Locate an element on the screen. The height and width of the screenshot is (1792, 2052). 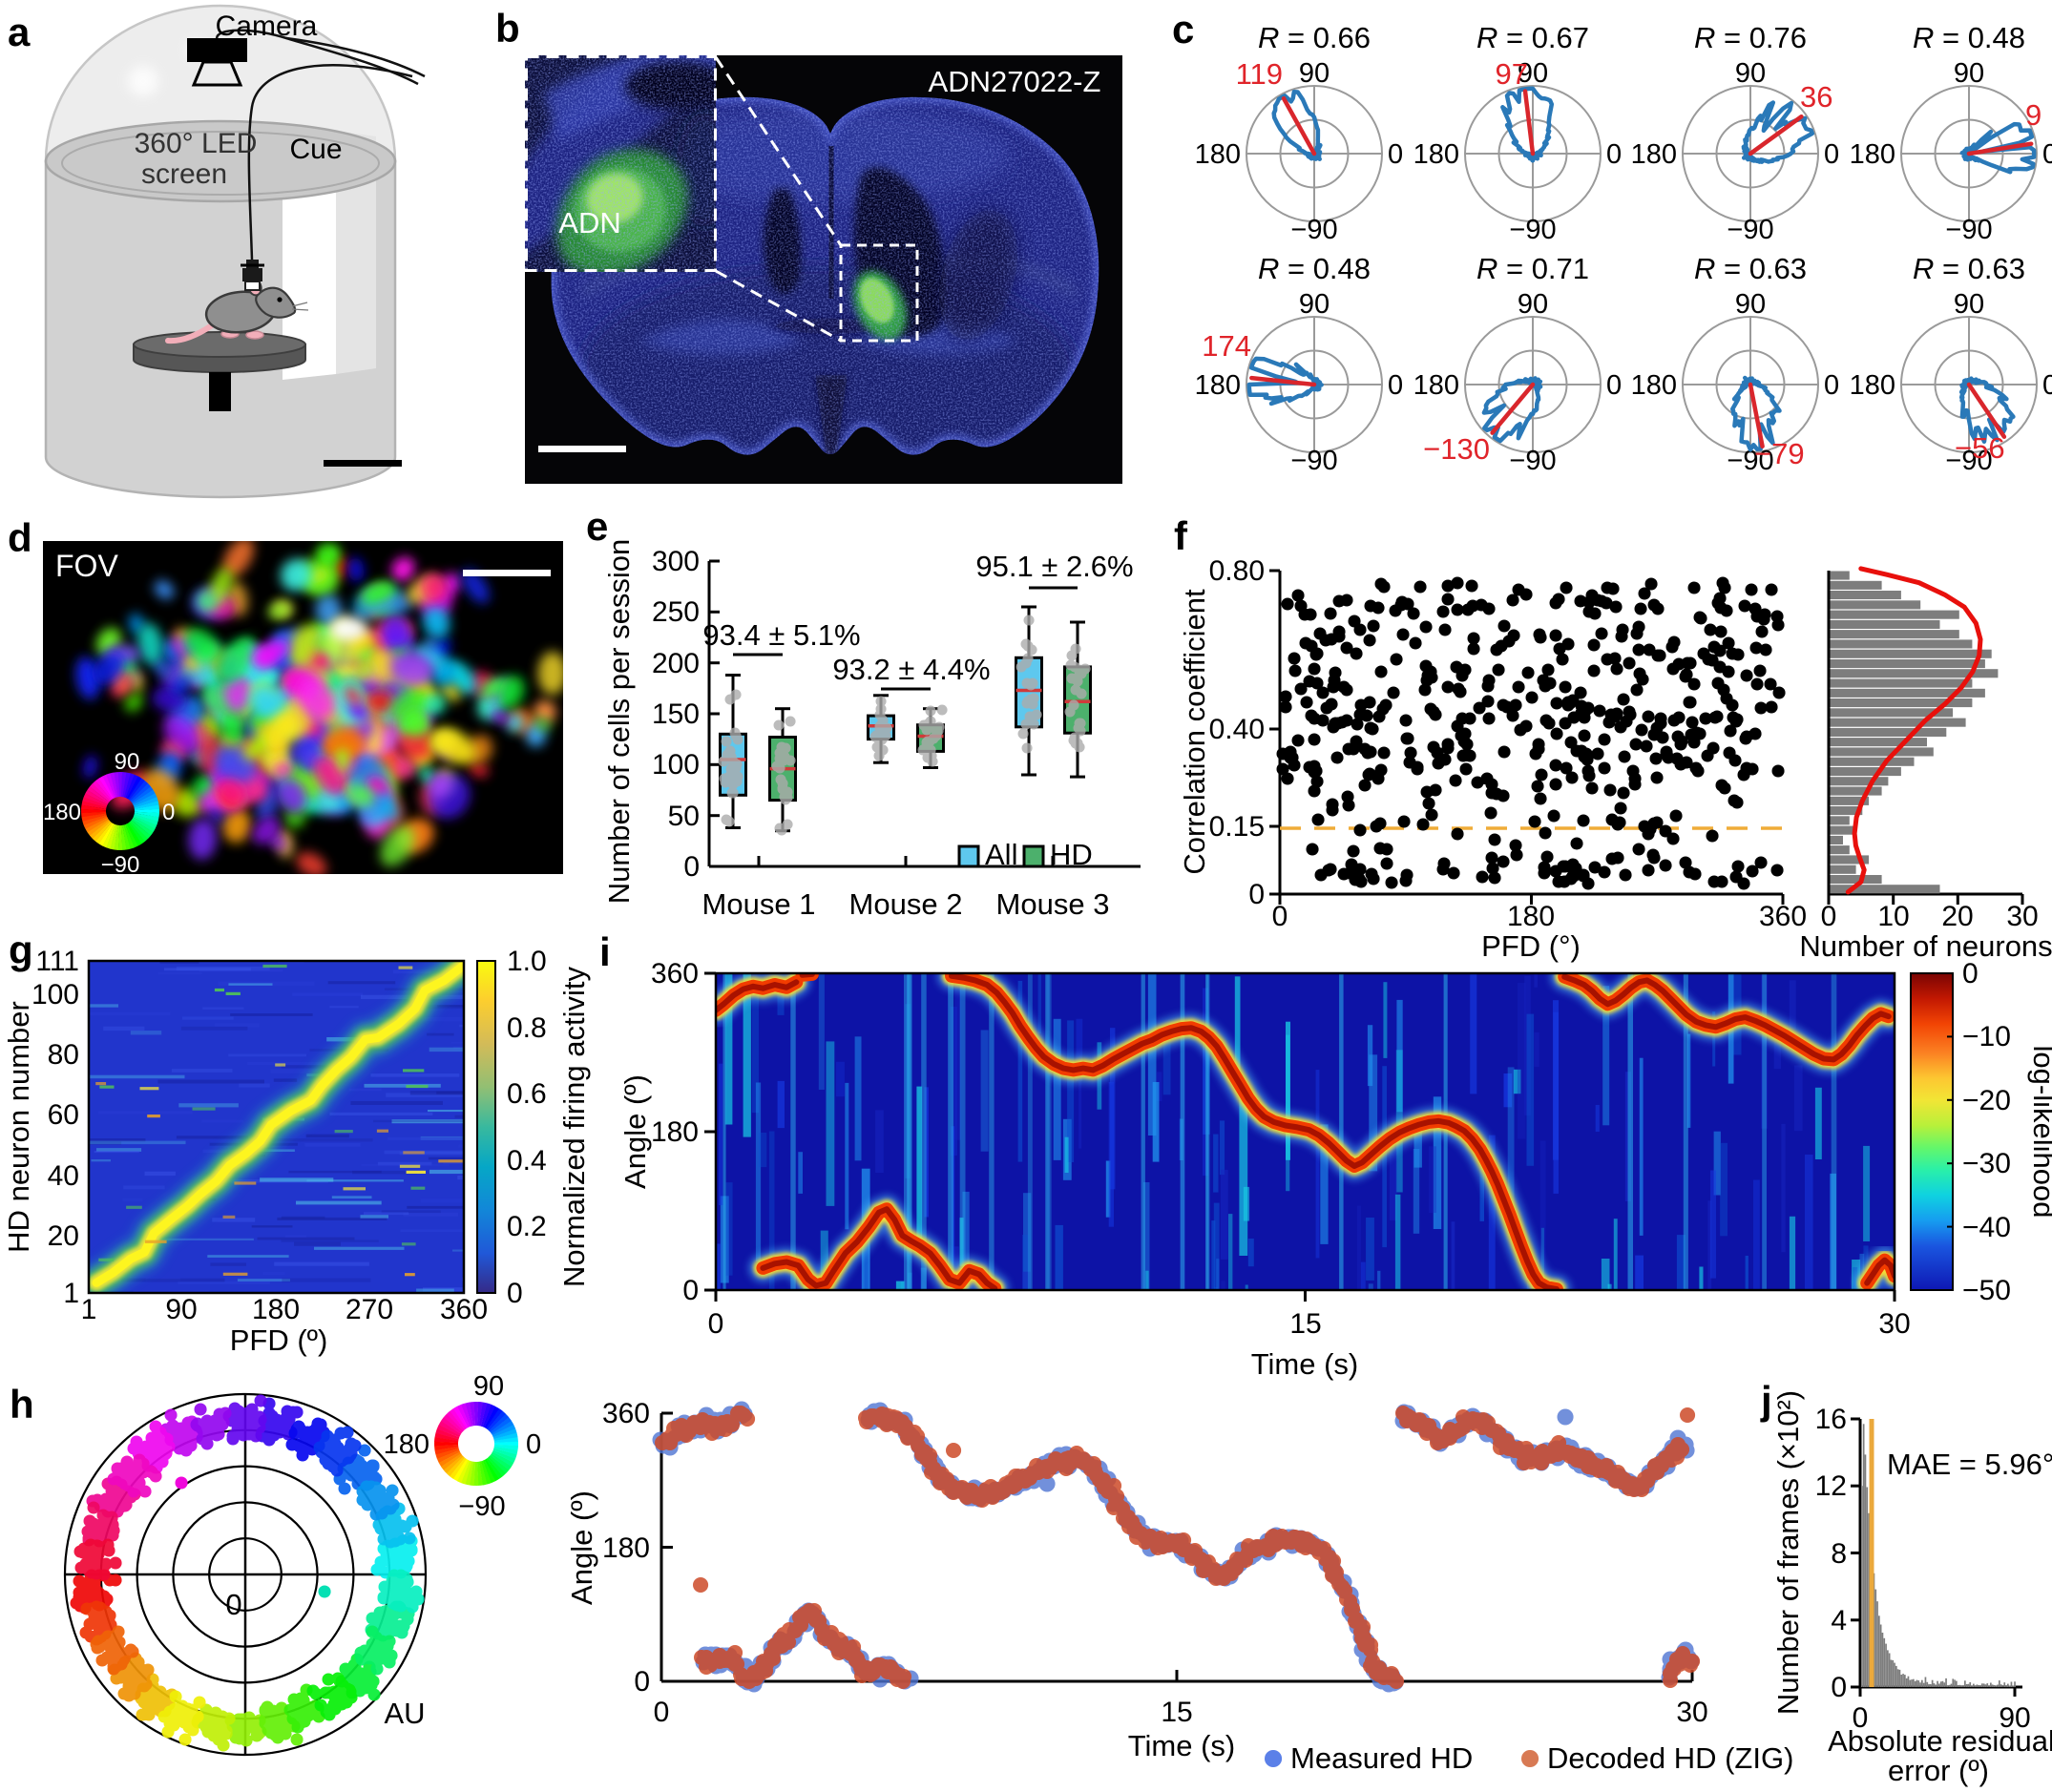
svg-text: −56 is located at coordinates (1980, 448).